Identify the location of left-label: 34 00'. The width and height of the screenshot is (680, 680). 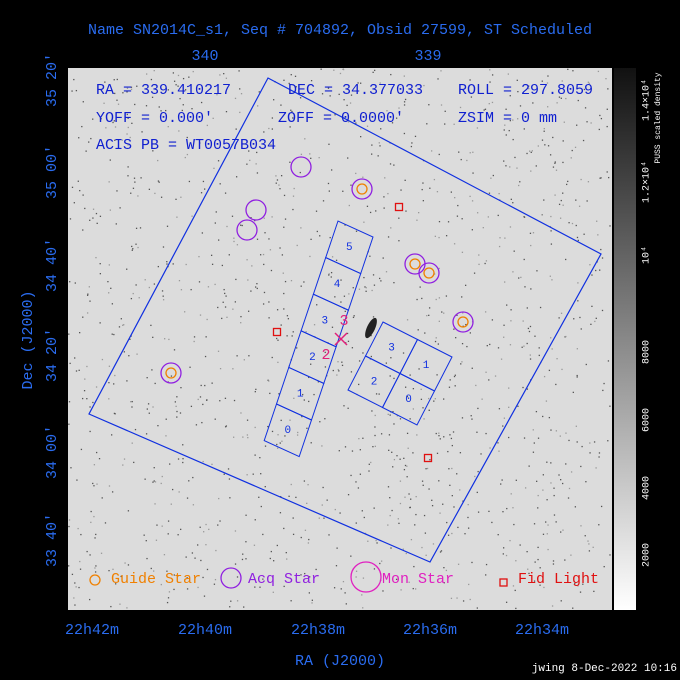
(52, 452).